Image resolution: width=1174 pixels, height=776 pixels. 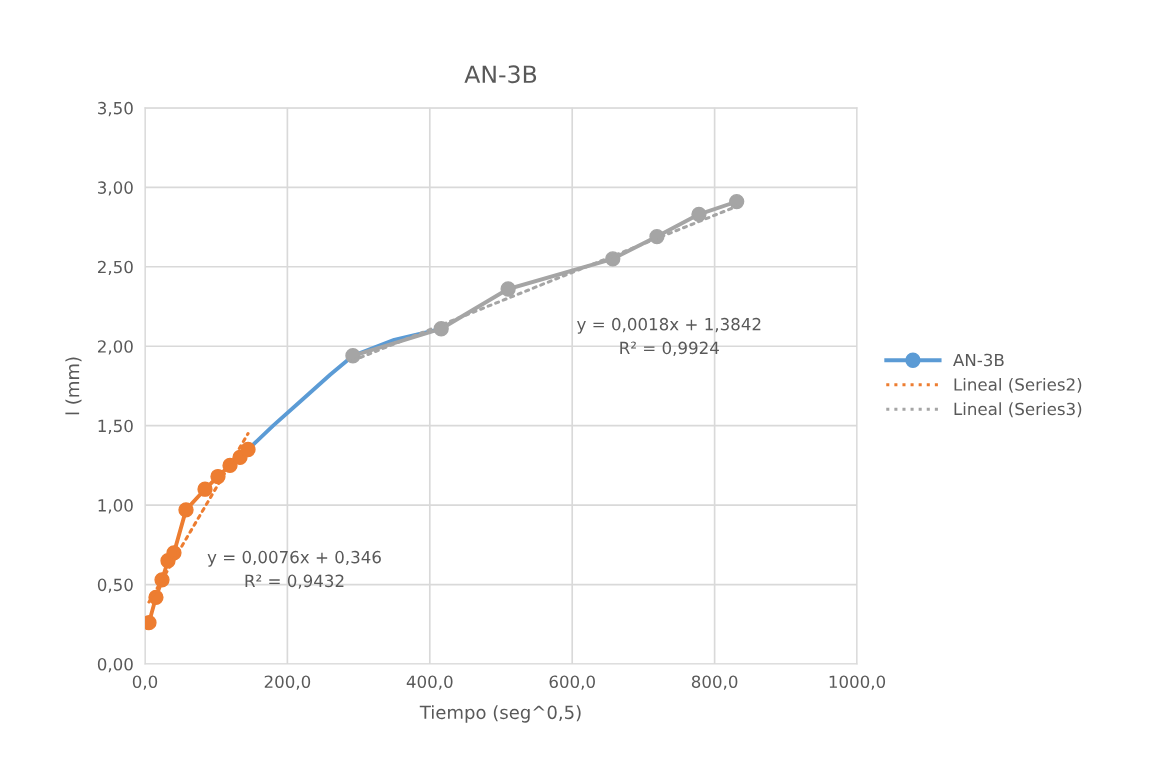 I want to click on y-axis-title: l (mm), so click(x=73, y=386).